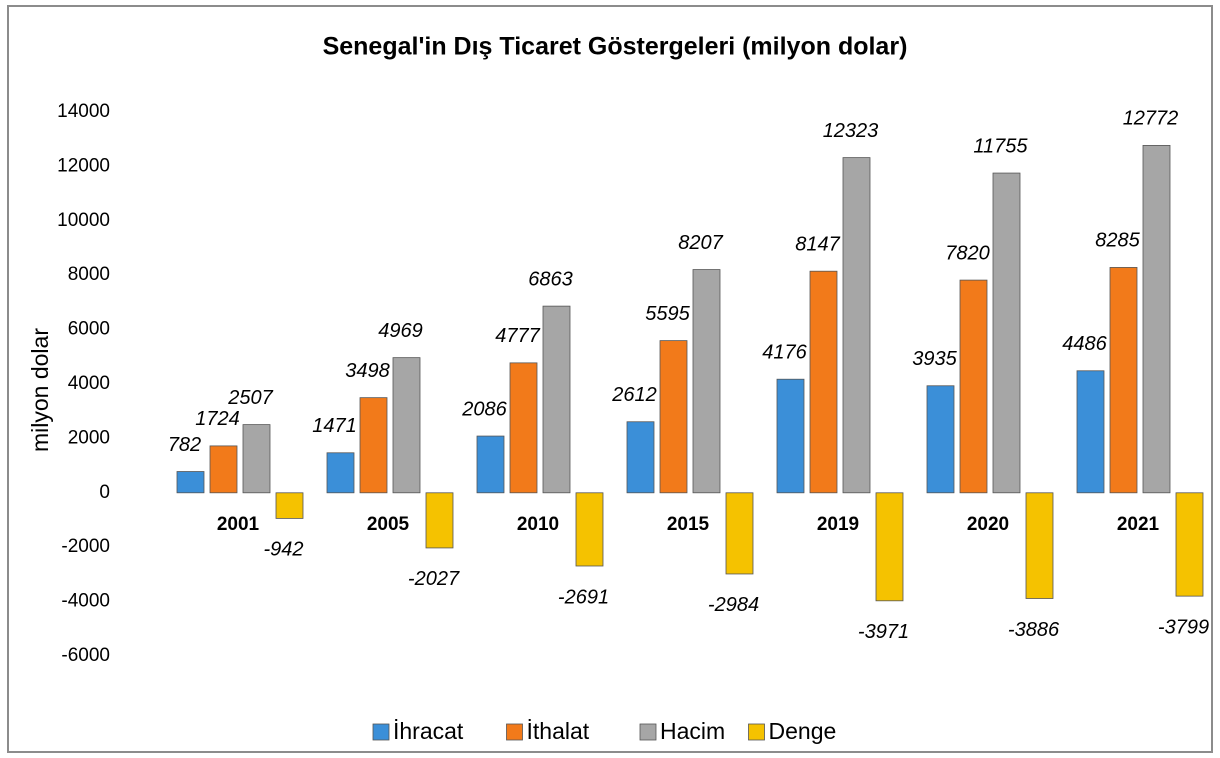  What do you see at coordinates (700, 243) in the screenshot?
I see `data-label: 8207` at bounding box center [700, 243].